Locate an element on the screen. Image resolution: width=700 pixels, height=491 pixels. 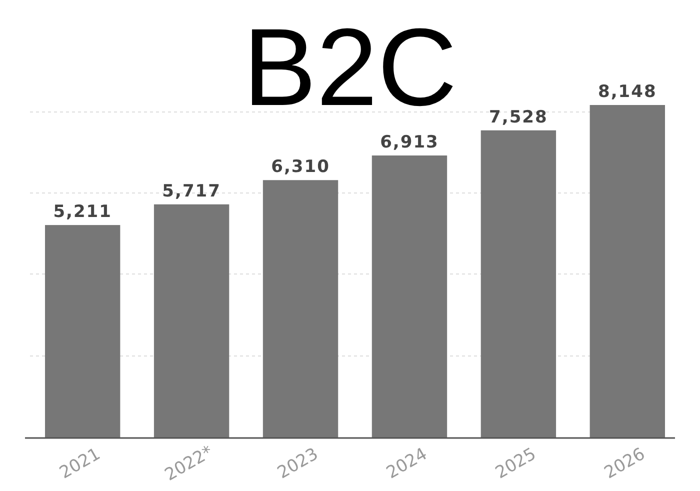
data-label: 5,717 is located at coordinates (191, 191).